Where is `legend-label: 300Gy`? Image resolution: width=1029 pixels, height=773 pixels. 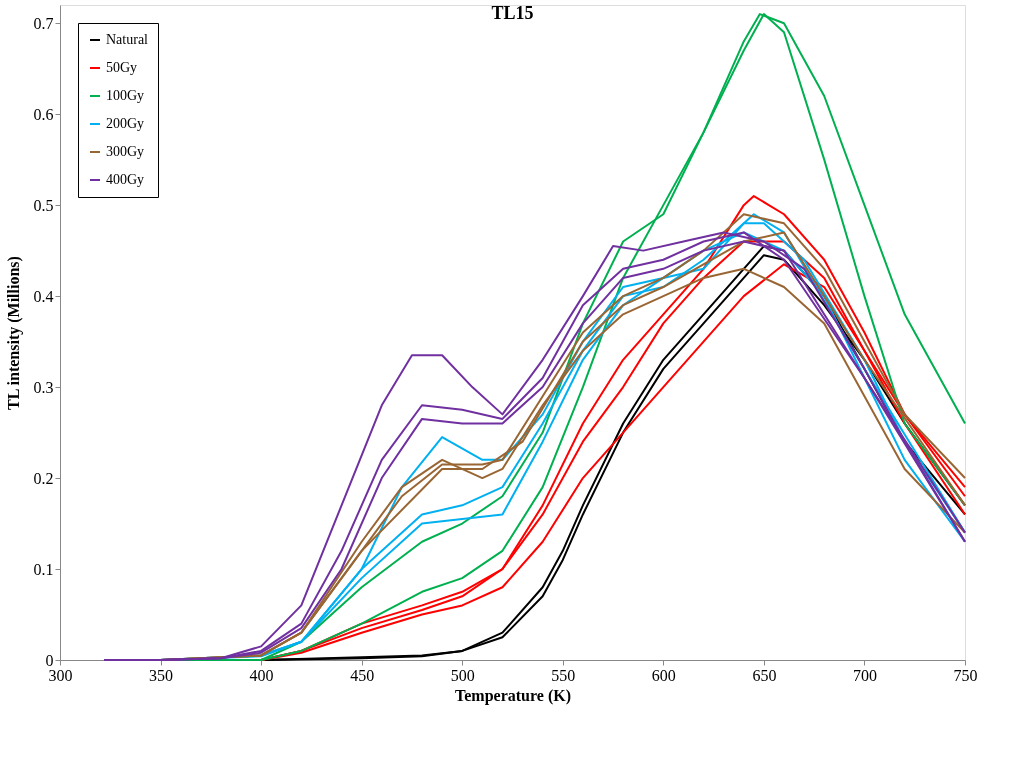
legend-label: 300Gy is located at coordinates (125, 151).